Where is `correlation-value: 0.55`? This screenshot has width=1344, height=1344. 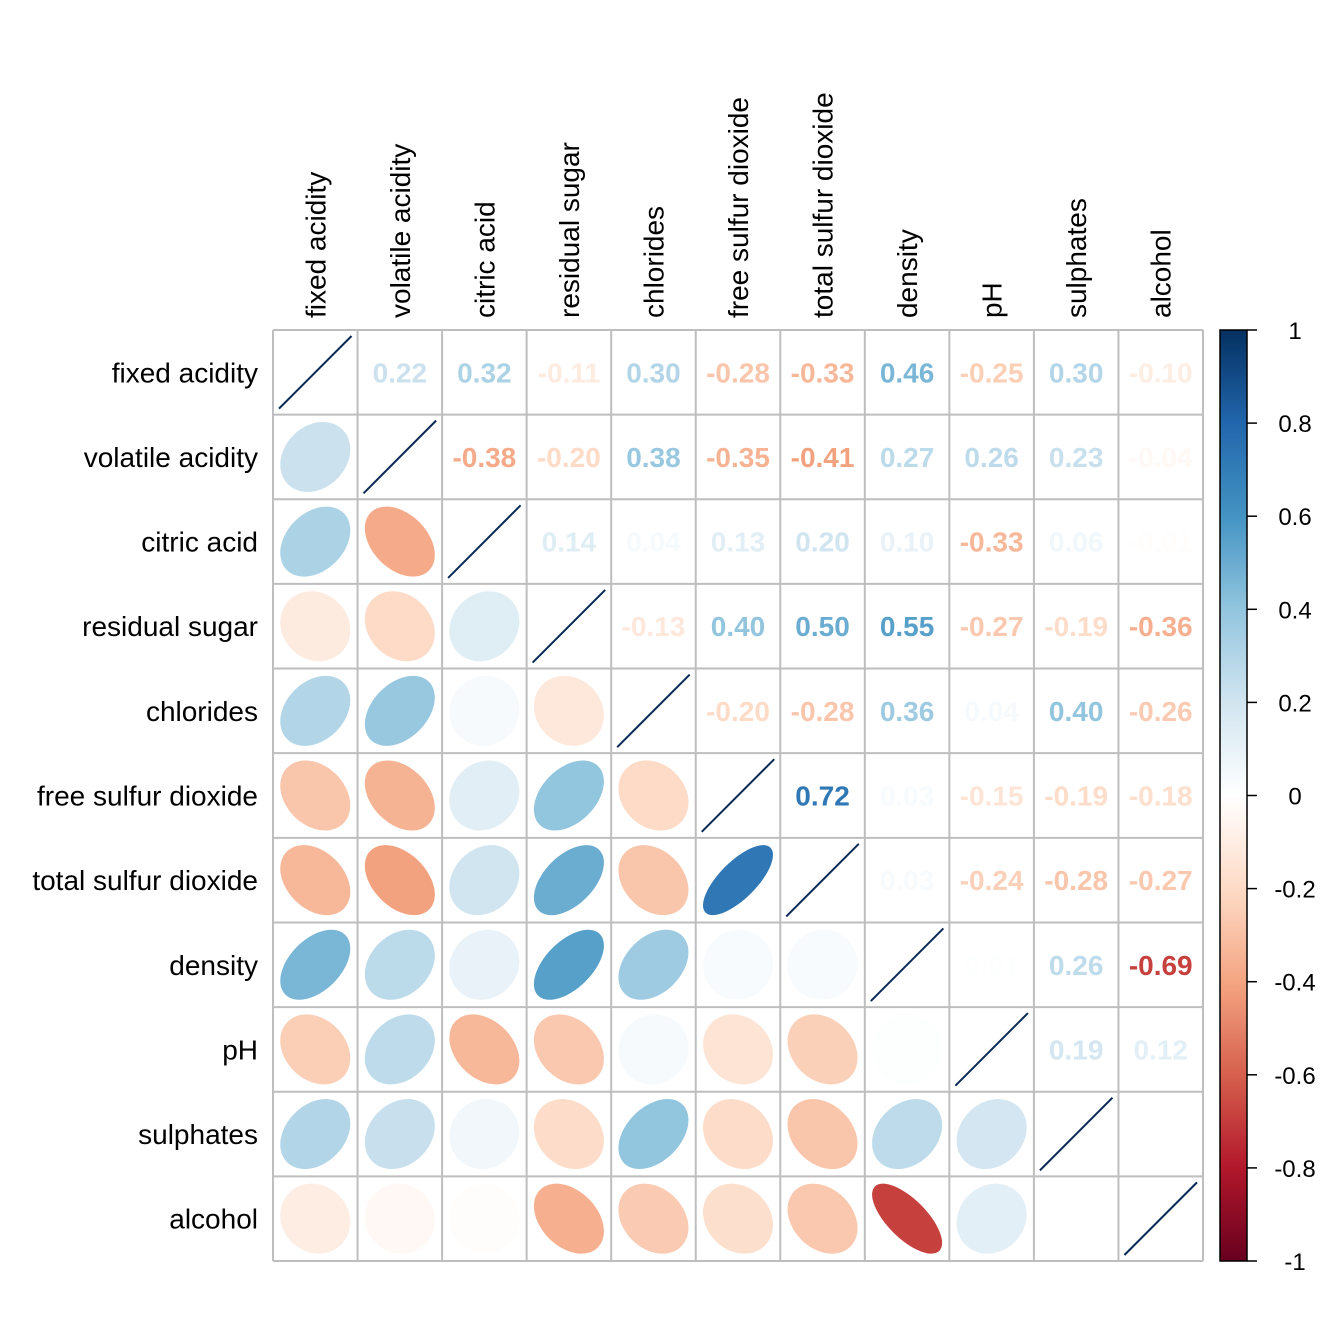 correlation-value: 0.55 is located at coordinates (907, 626).